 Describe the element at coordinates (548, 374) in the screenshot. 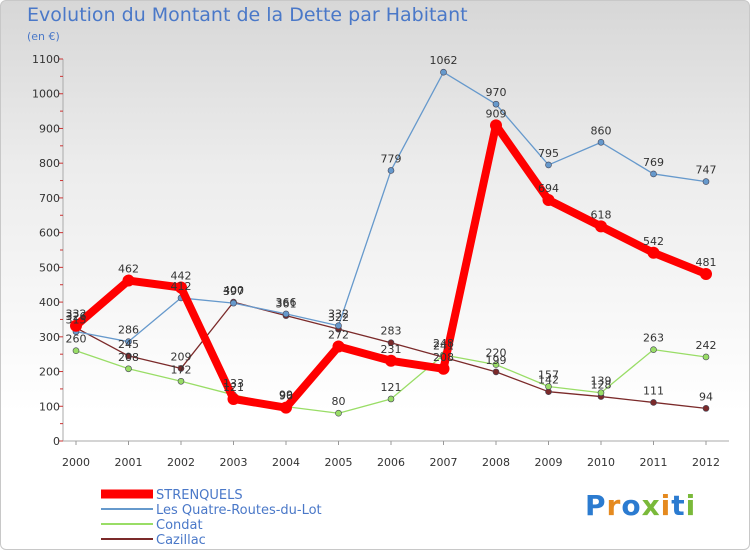

I see `data-label: 157` at that location.